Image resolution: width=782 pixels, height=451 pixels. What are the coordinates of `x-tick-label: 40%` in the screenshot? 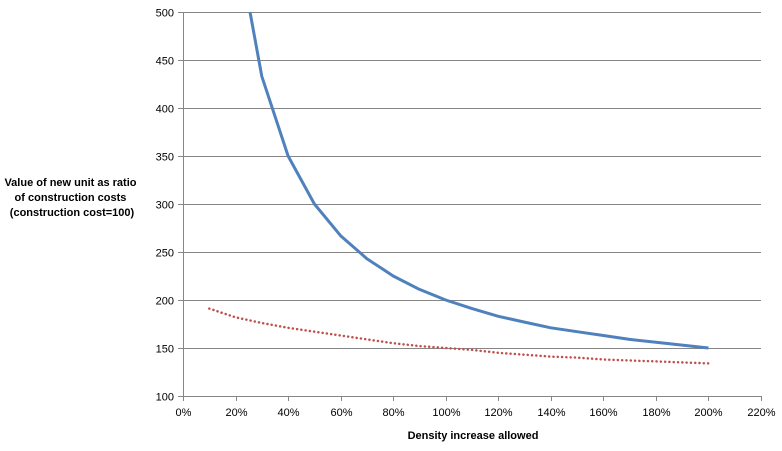 It's located at (288, 413).